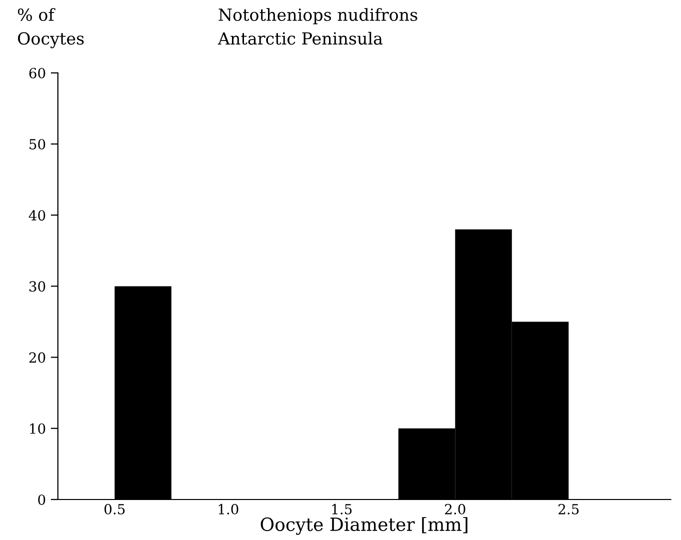  I want to click on chart-title: Nototheniops nudifrons Antarctic Peninsula, so click(318, 26).